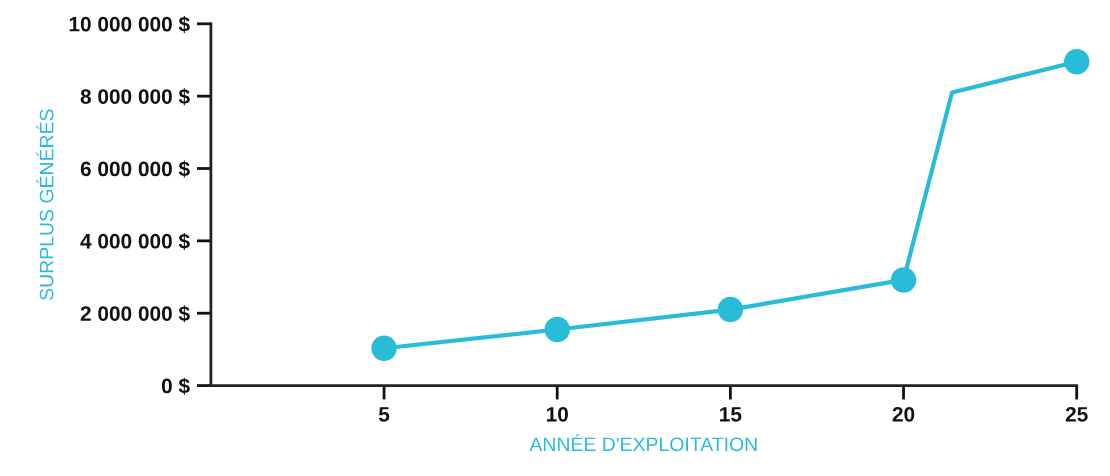 The image size is (1110, 476). Describe the element at coordinates (557, 414) in the screenshot. I see `x-tick-label: 10` at that location.